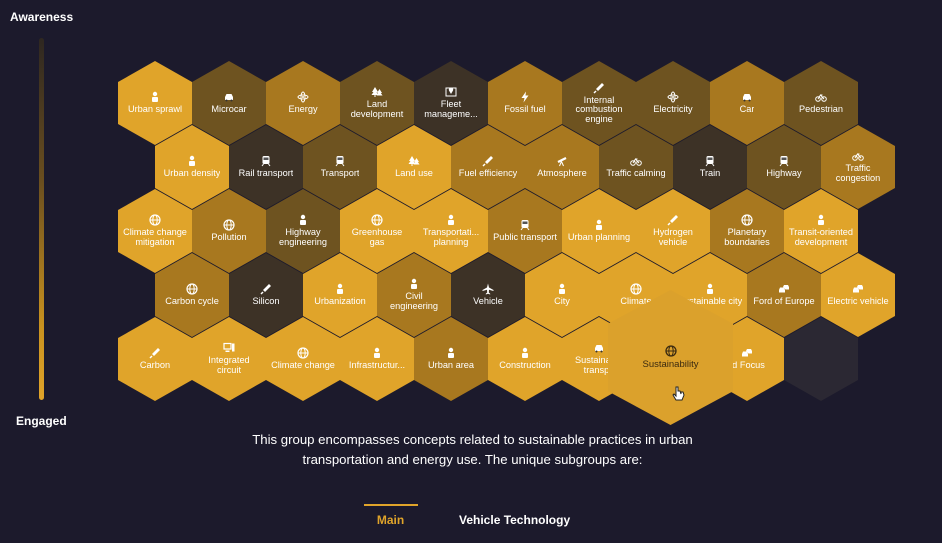  What do you see at coordinates (821, 237) in the screenshot?
I see `hex-label: Transit-oriented development` at bounding box center [821, 237].